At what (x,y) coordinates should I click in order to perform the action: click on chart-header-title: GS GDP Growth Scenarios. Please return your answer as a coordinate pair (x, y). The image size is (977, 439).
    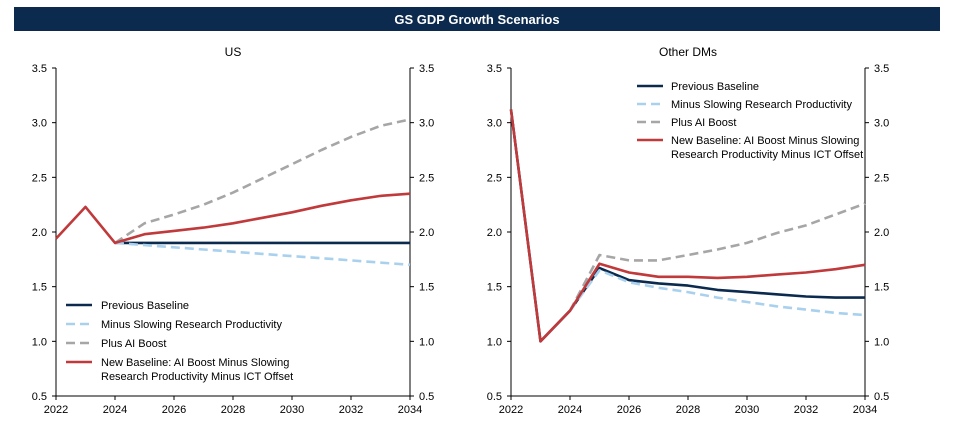
    Looking at the image, I should click on (477, 19).